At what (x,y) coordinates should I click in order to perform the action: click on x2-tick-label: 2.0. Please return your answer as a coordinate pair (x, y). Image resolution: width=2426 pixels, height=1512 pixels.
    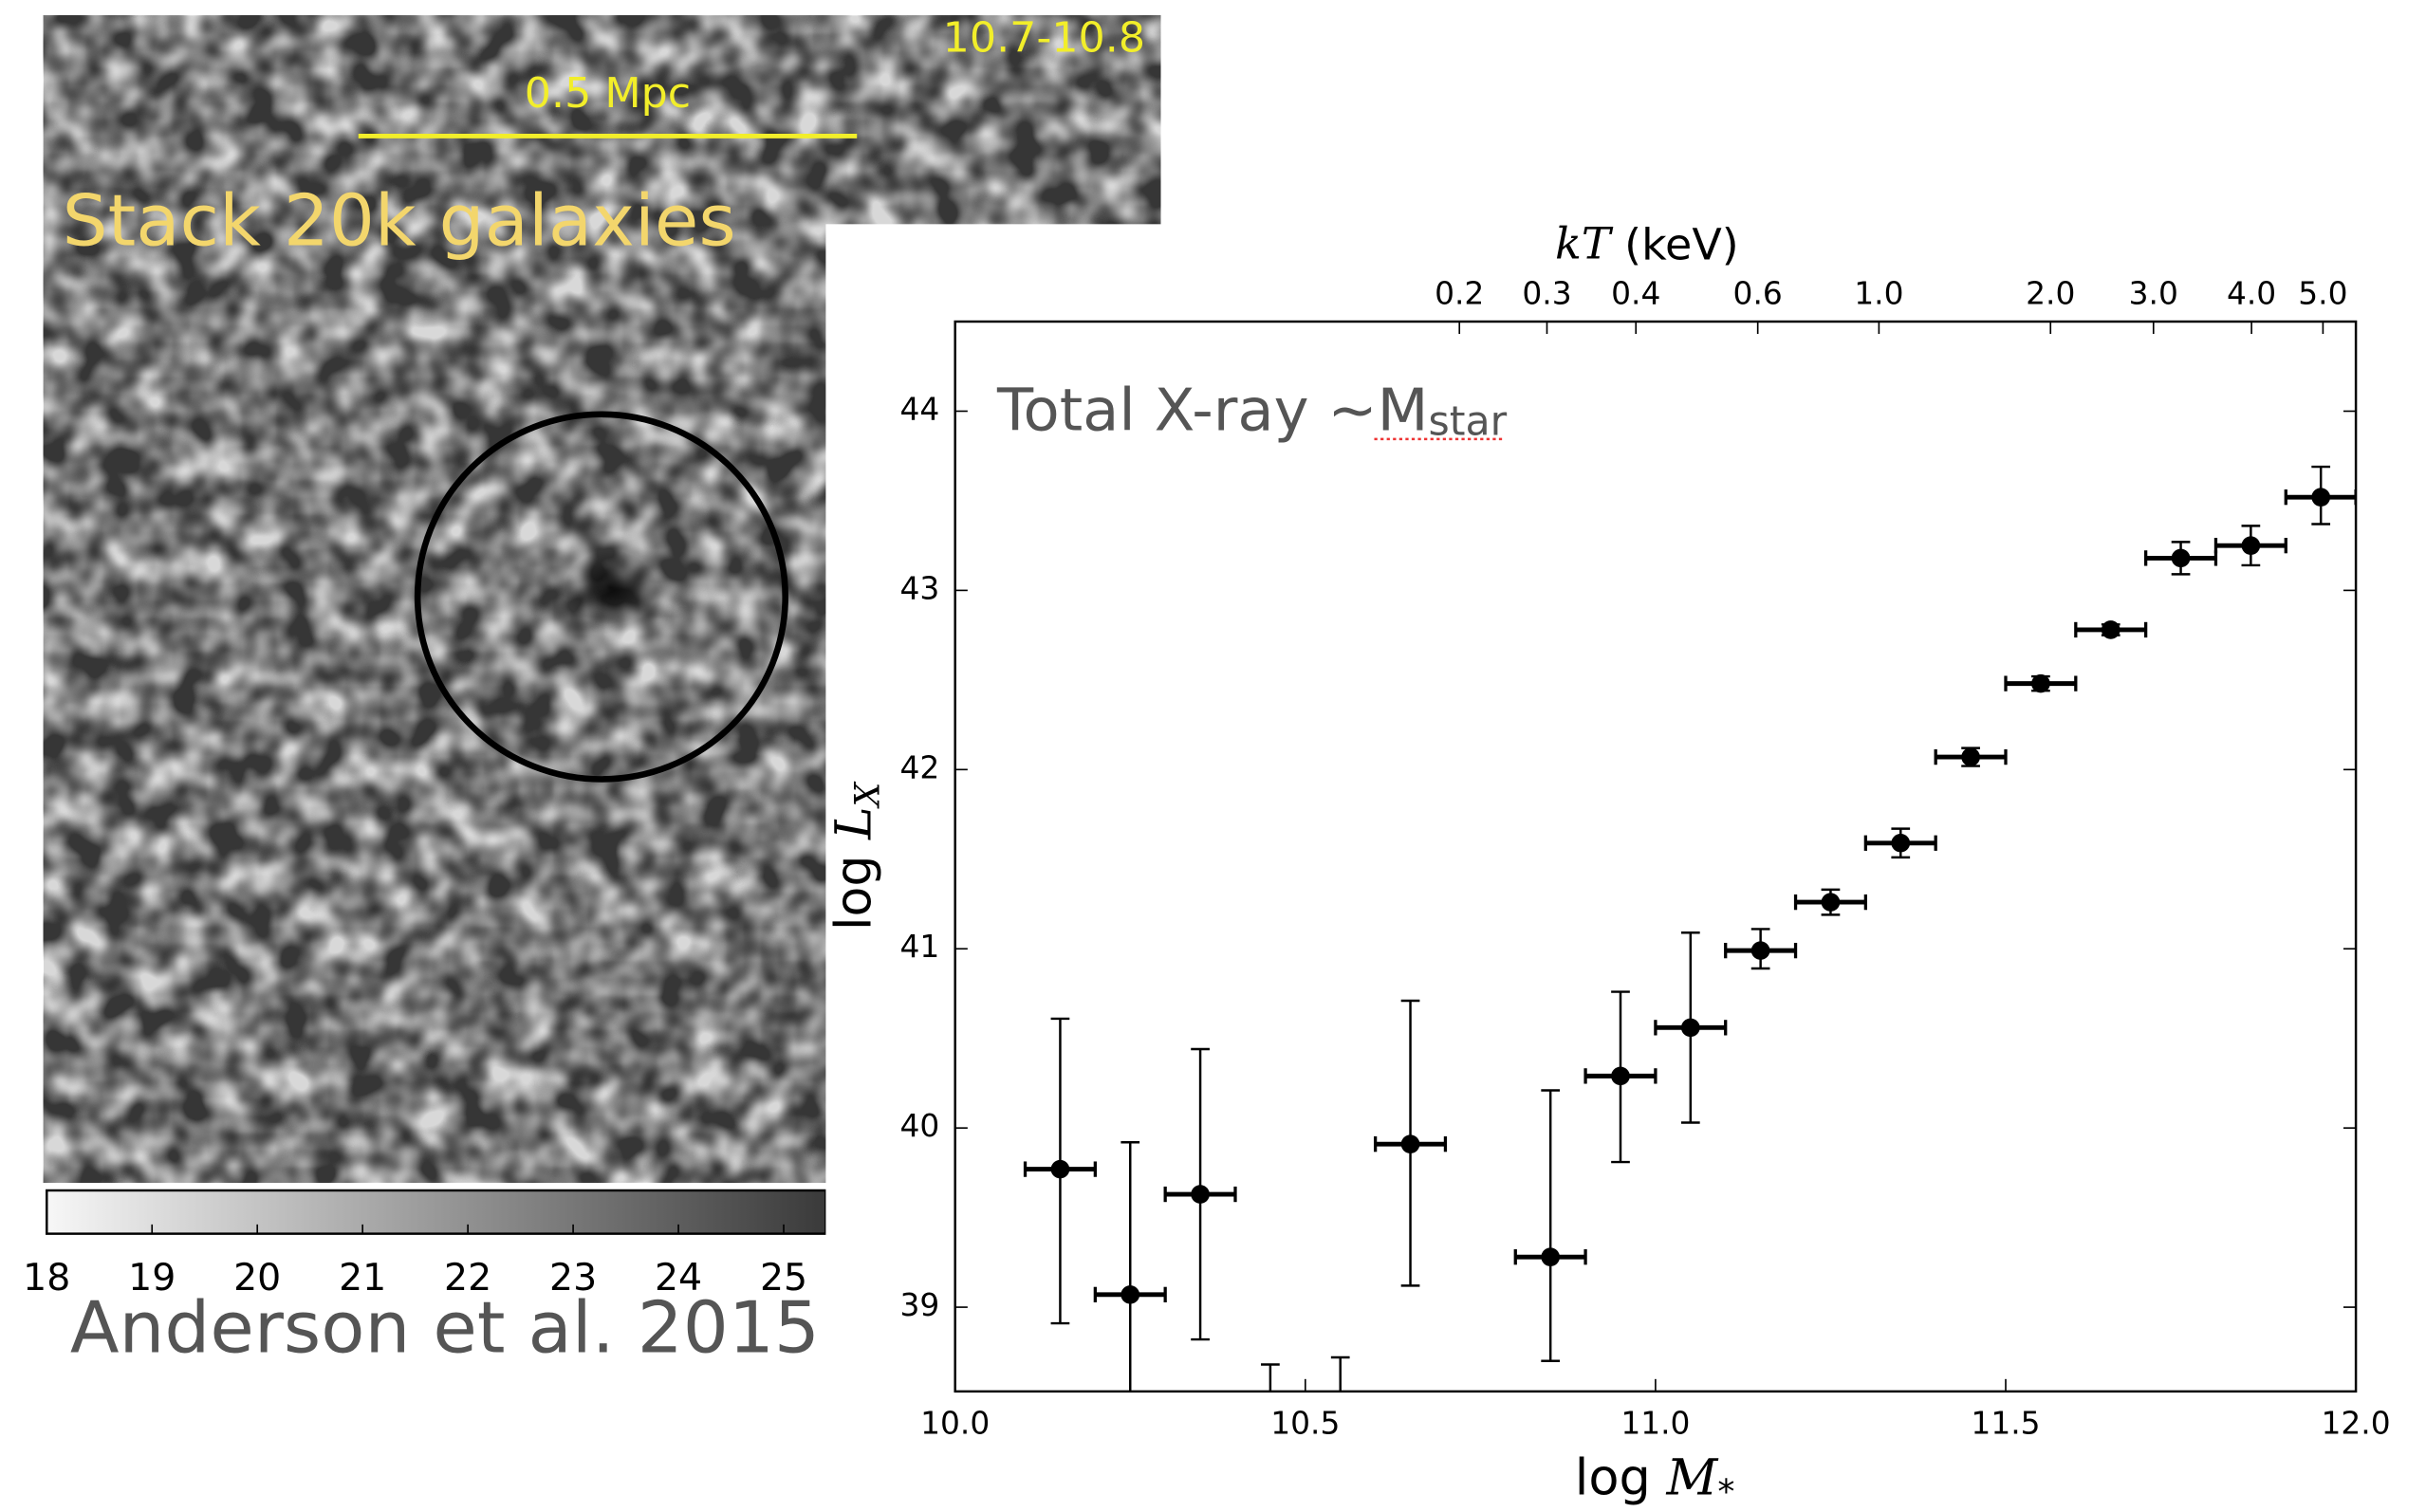
    Looking at the image, I should click on (2050, 293).